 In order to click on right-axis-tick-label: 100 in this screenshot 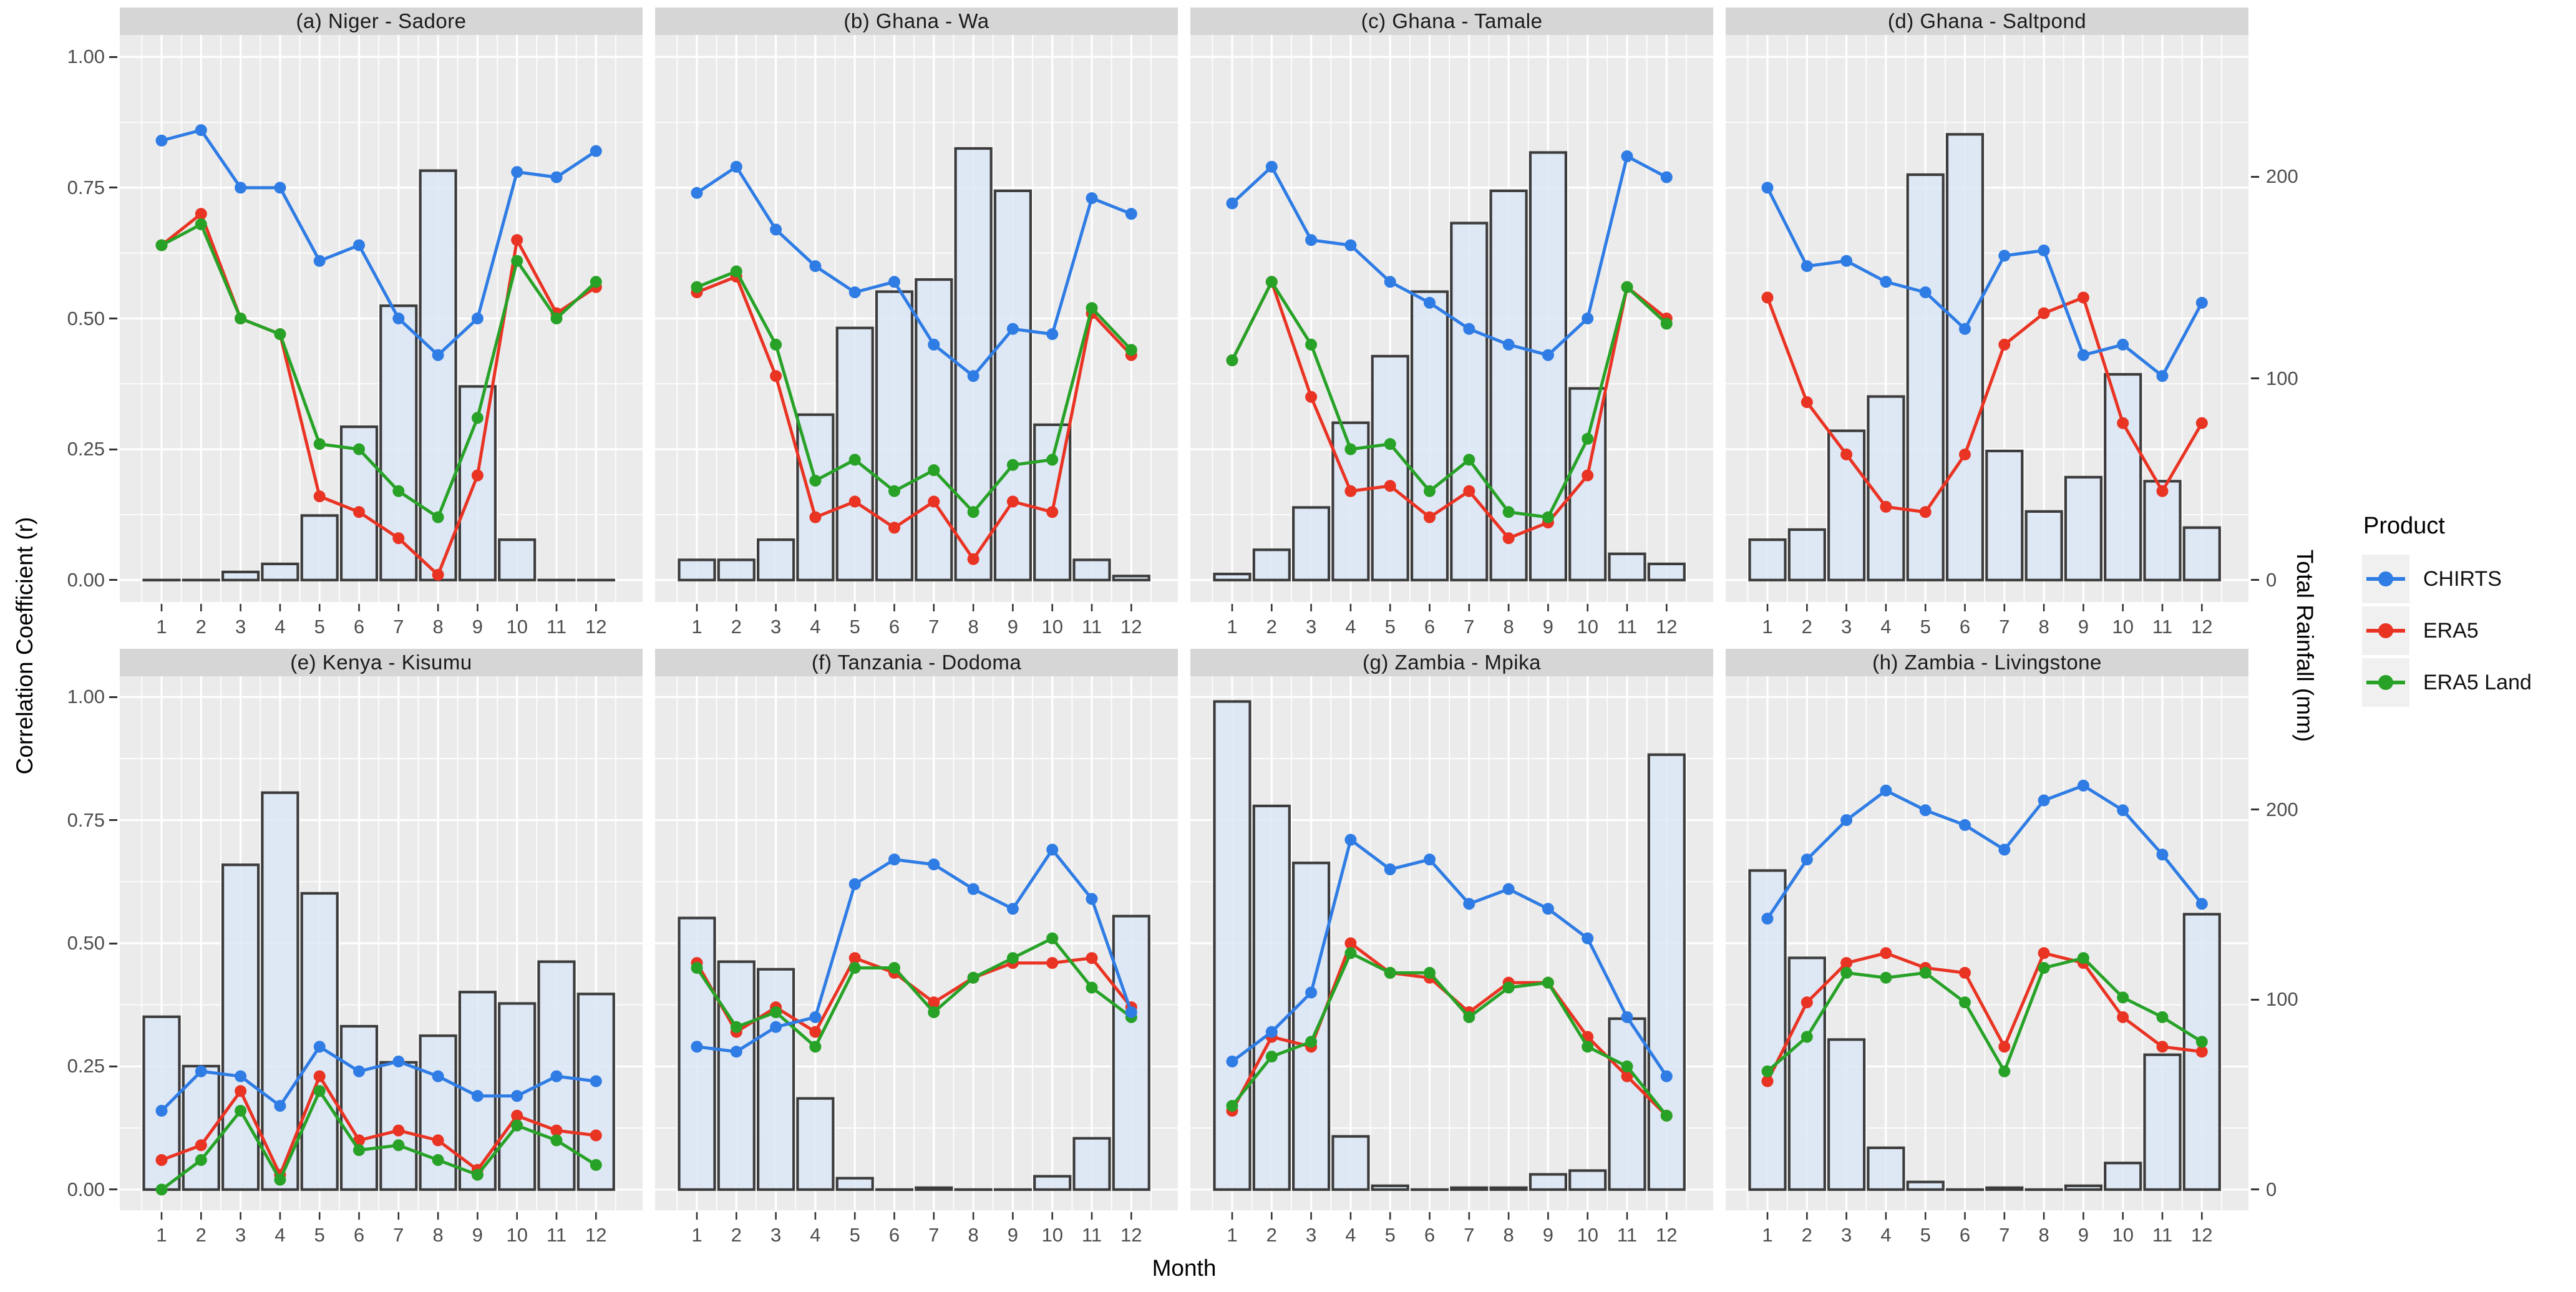, I will do `click(2282, 999)`.